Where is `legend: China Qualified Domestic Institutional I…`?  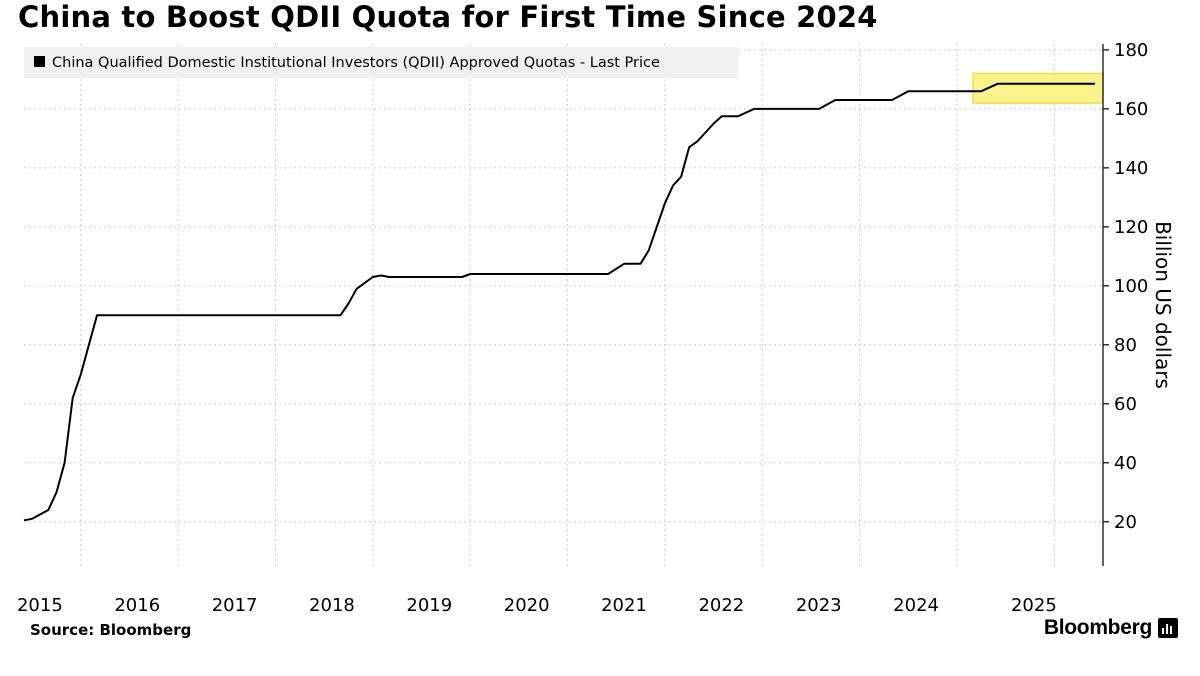
legend: China Qualified Domestic Institutional I… is located at coordinates (381, 62).